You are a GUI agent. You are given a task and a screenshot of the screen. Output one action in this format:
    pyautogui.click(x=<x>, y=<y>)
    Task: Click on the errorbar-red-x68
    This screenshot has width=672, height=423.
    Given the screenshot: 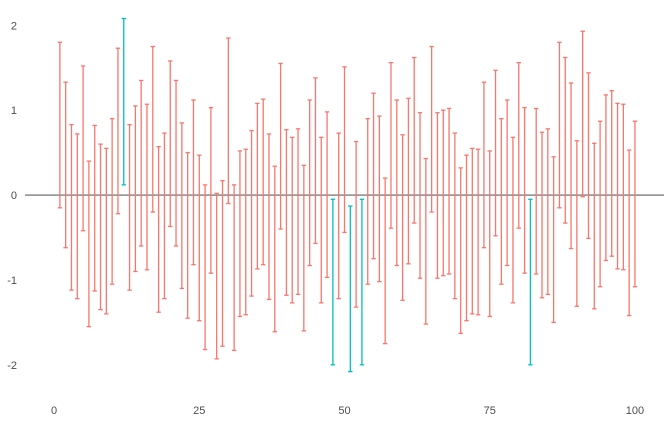 What is the action you would take?
    pyautogui.click(x=449, y=191)
    